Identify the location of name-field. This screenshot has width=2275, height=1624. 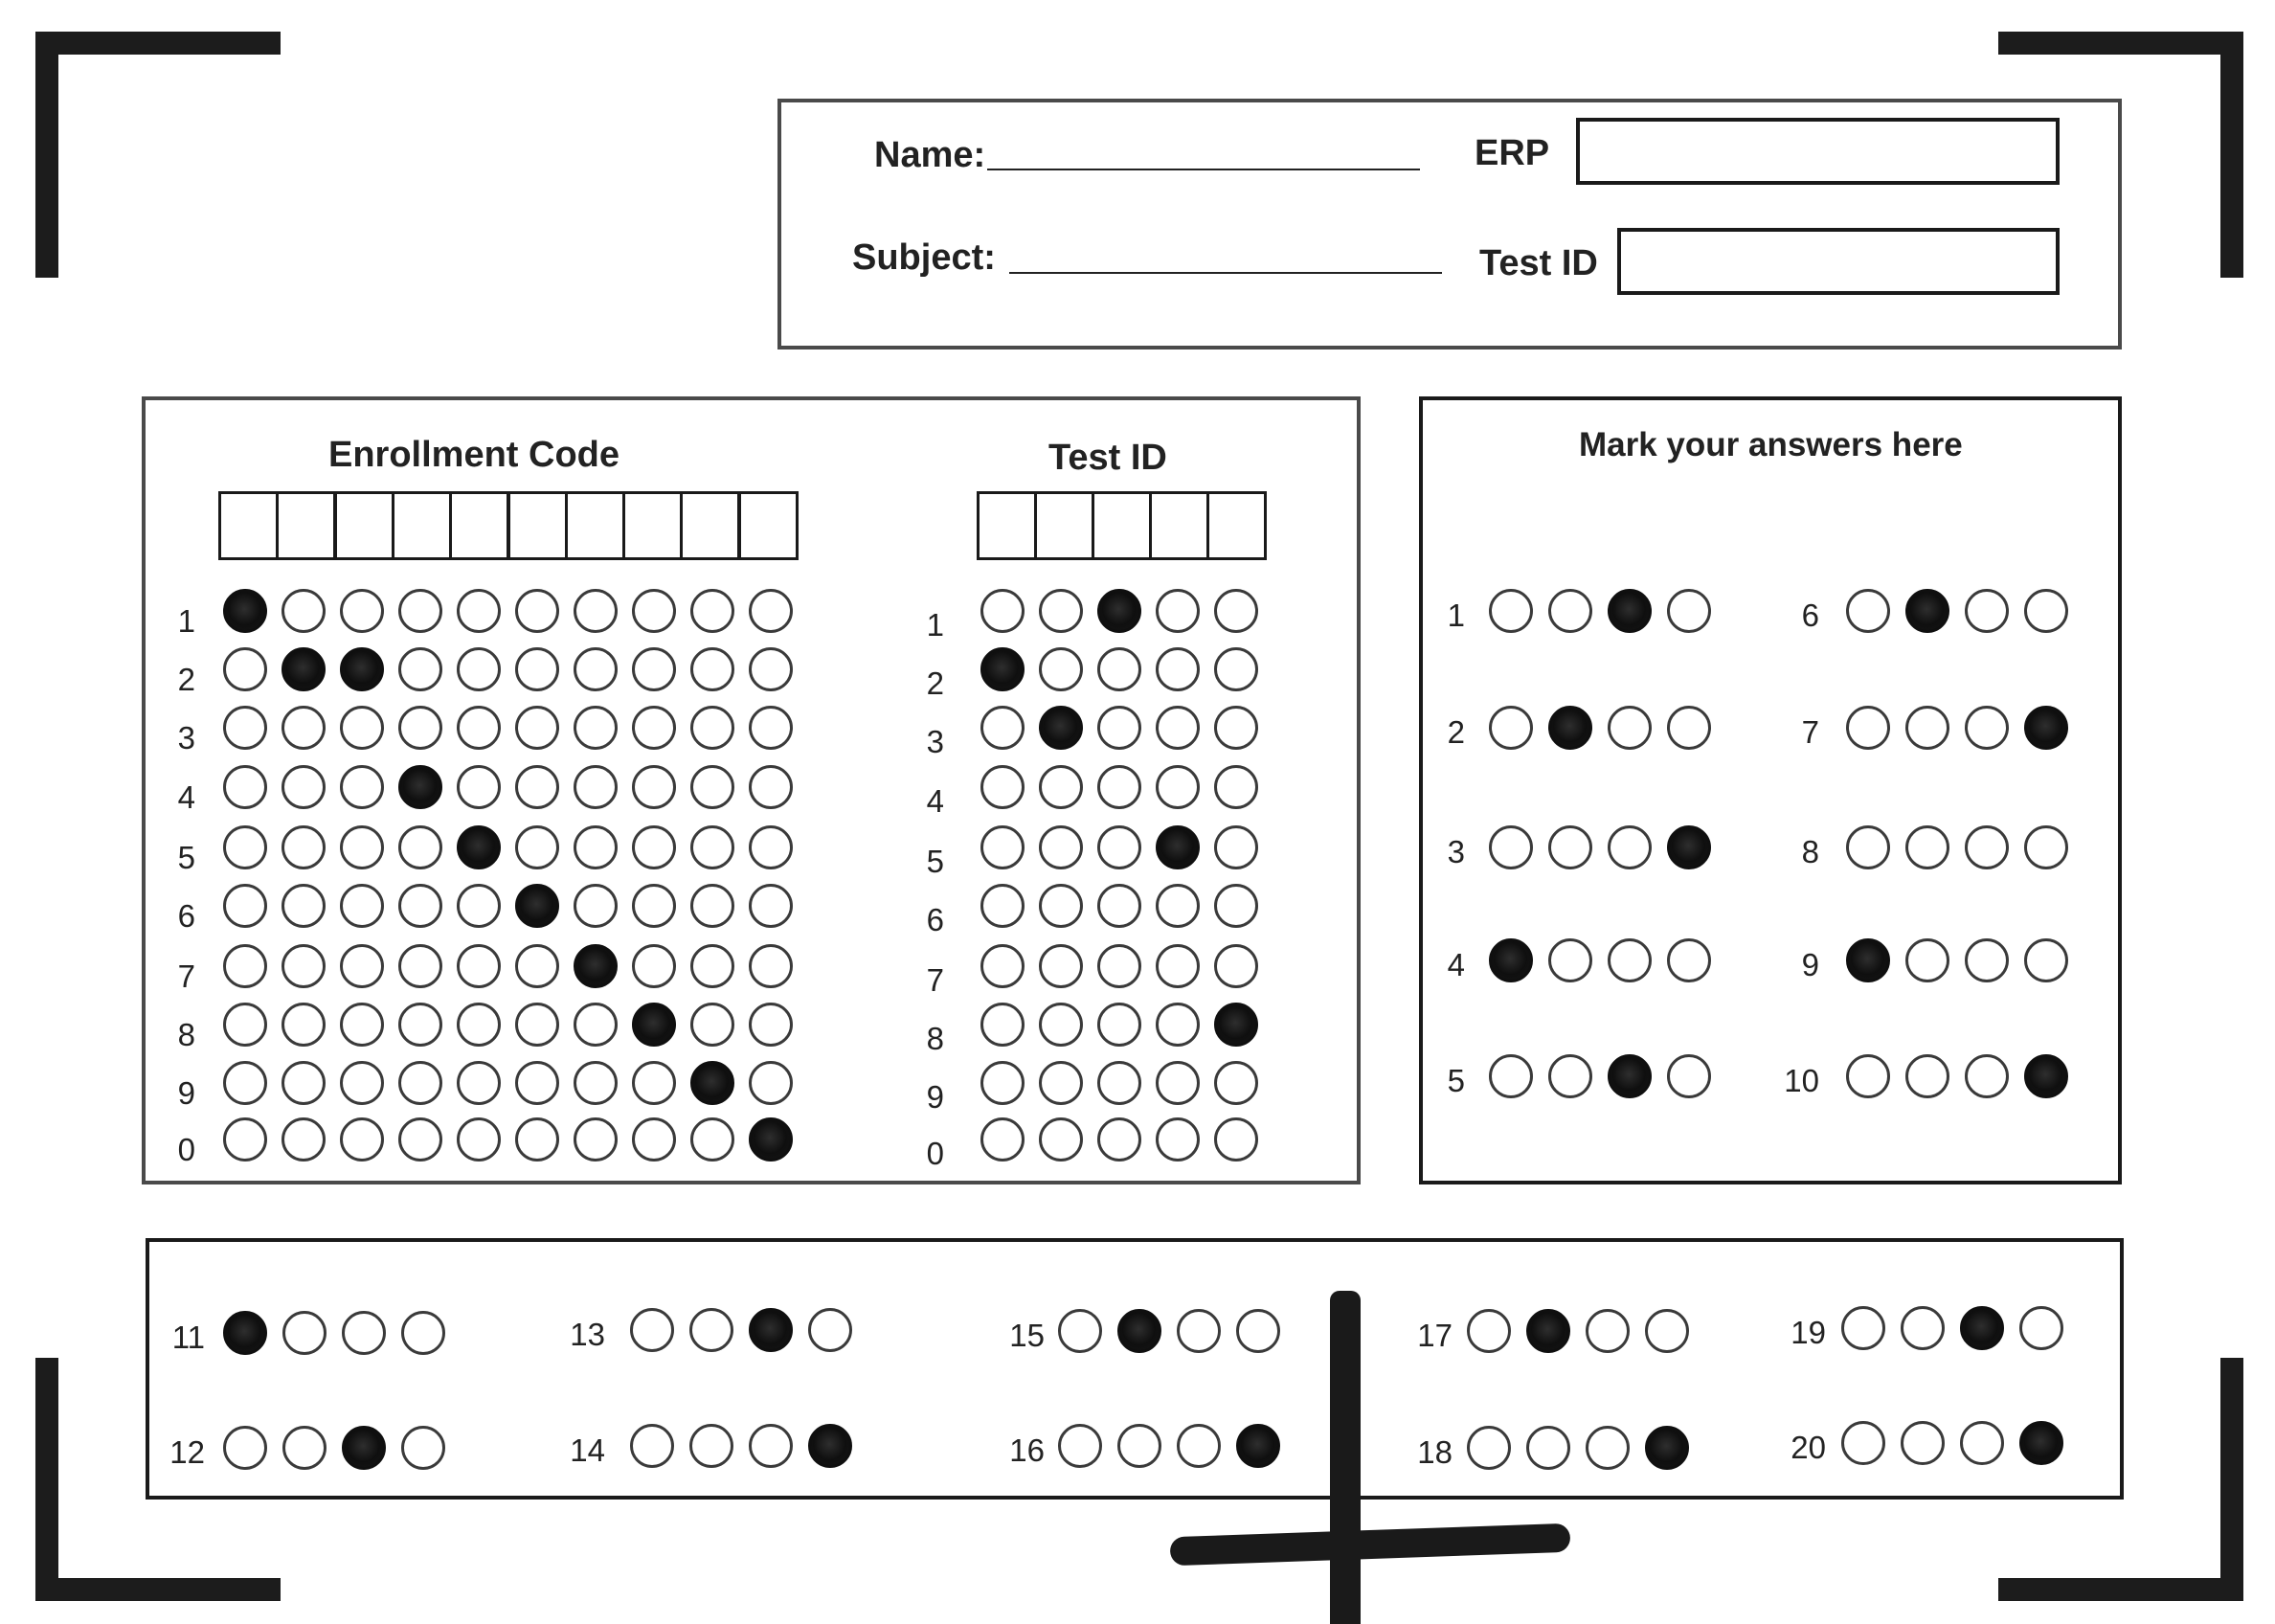
(1203, 169).